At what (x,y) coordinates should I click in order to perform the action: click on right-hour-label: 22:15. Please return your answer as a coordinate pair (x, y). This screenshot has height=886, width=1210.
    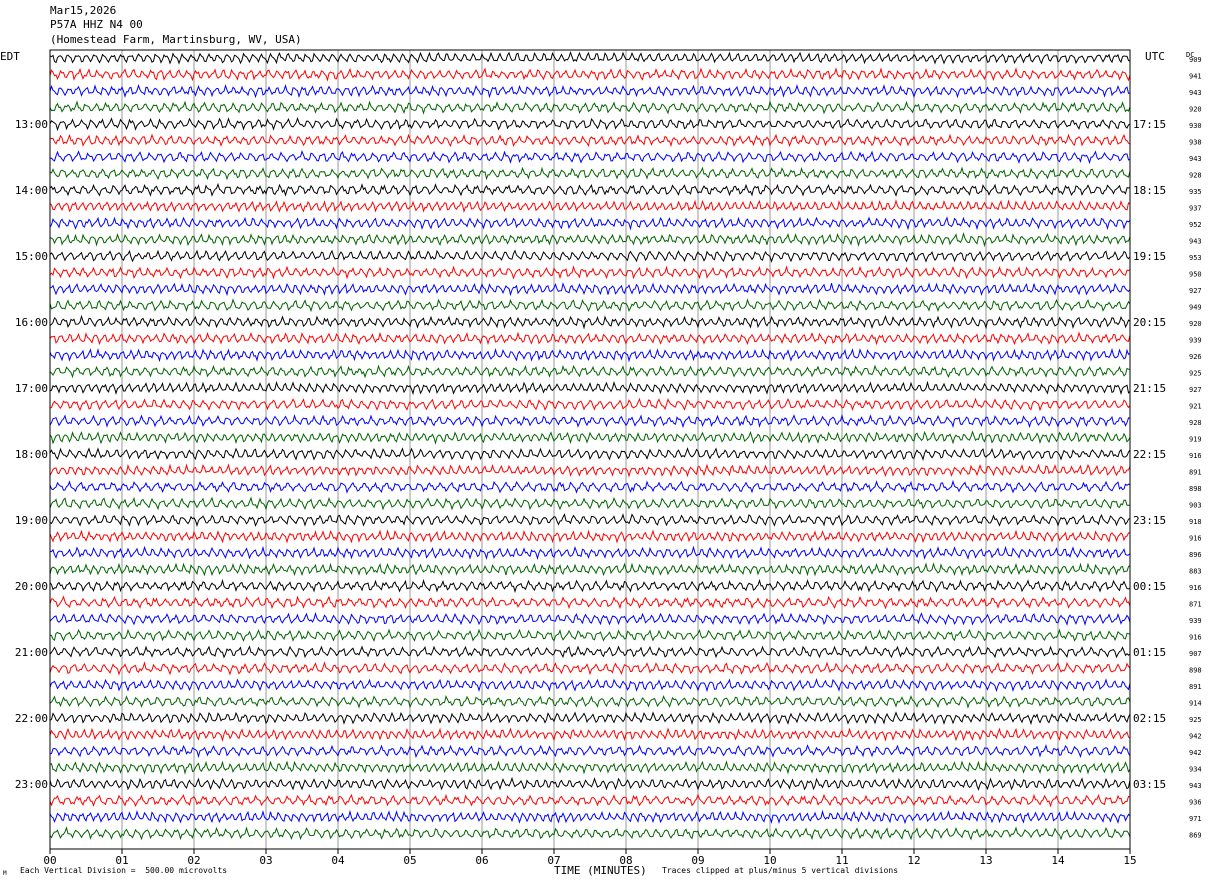
    Looking at the image, I should click on (1149, 454).